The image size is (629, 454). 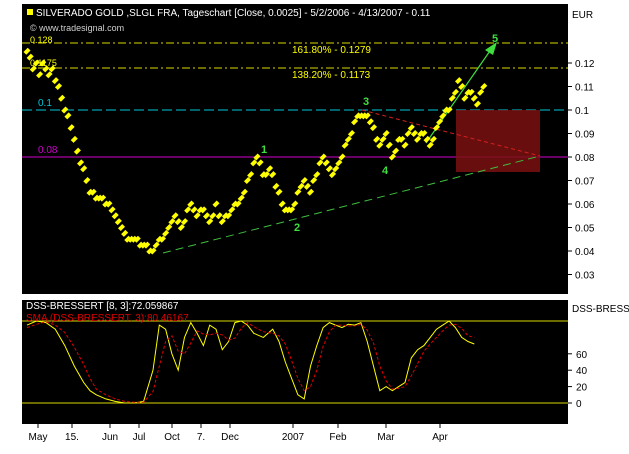 What do you see at coordinates (498, 141) in the screenshot?
I see `target-zone` at bounding box center [498, 141].